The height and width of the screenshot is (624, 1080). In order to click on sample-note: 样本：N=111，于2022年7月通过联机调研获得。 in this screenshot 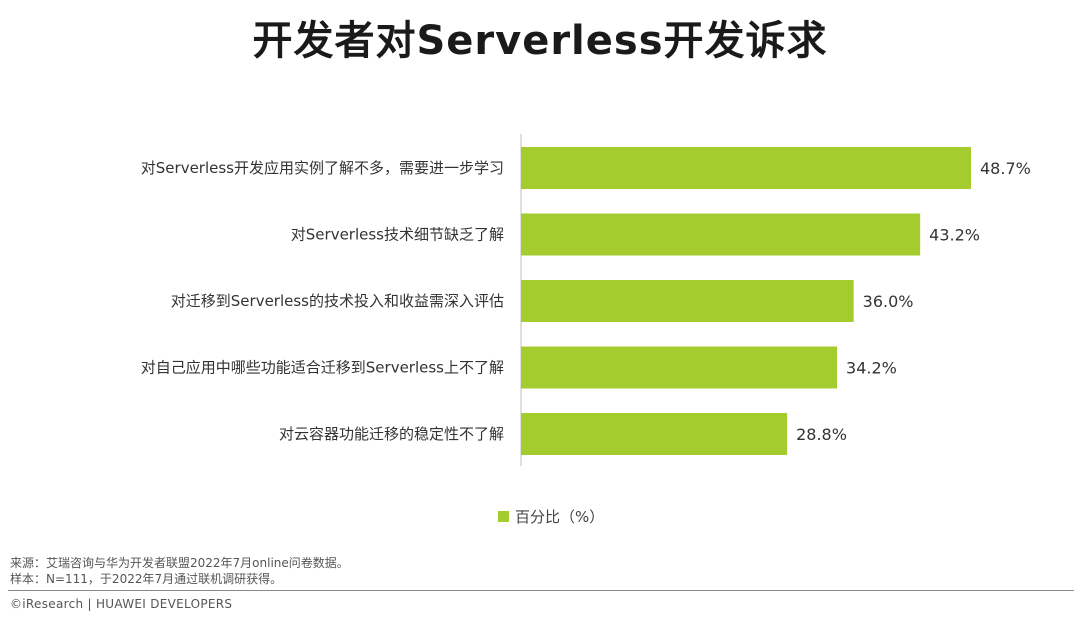, I will do `click(146, 579)`.